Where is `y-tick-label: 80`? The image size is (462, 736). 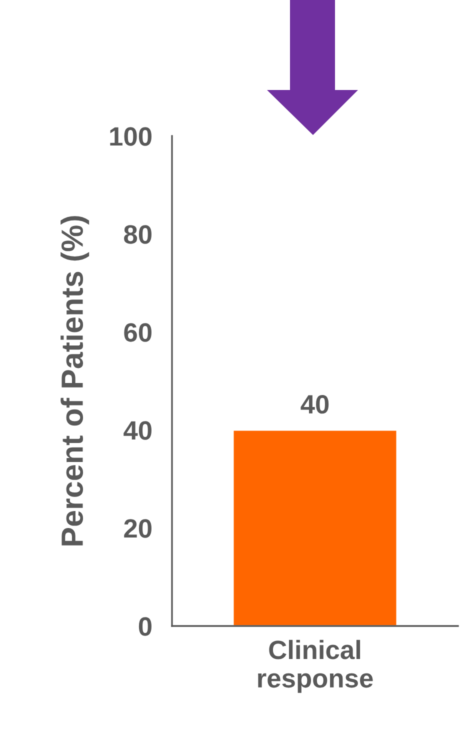 y-tick-label: 80 is located at coordinates (138, 234).